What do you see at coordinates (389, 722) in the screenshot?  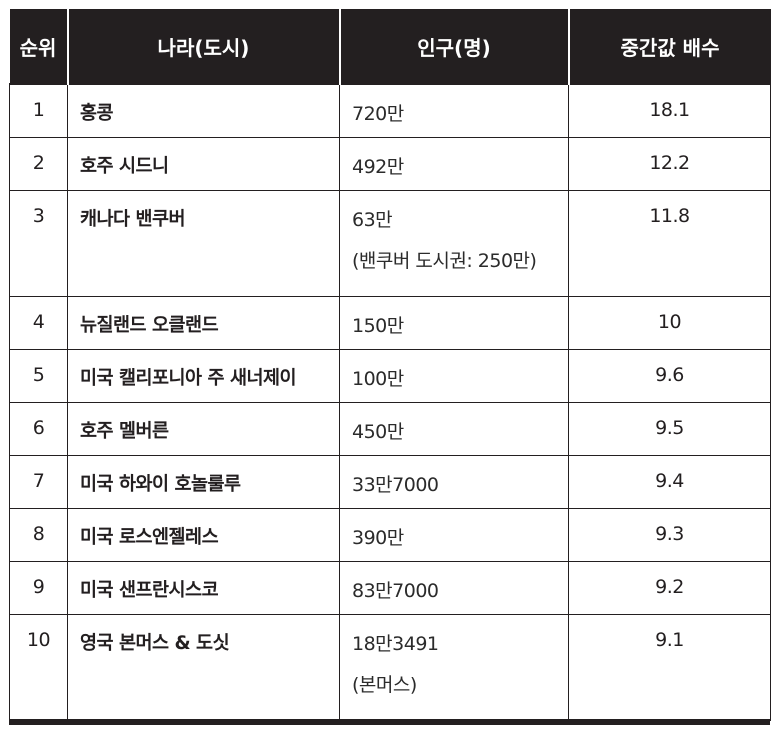 I see `table-bottom-rule` at bounding box center [389, 722].